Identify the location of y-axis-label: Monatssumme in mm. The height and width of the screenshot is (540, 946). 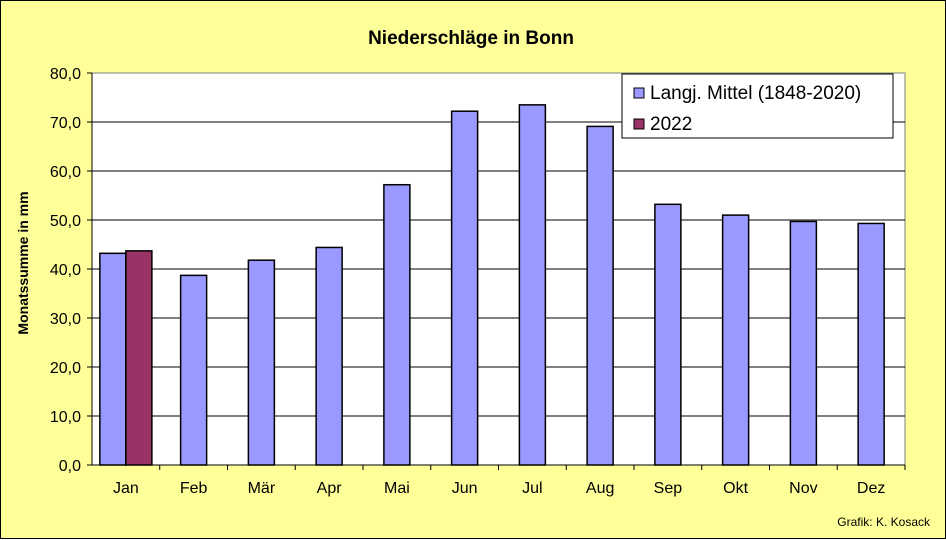
(23, 262).